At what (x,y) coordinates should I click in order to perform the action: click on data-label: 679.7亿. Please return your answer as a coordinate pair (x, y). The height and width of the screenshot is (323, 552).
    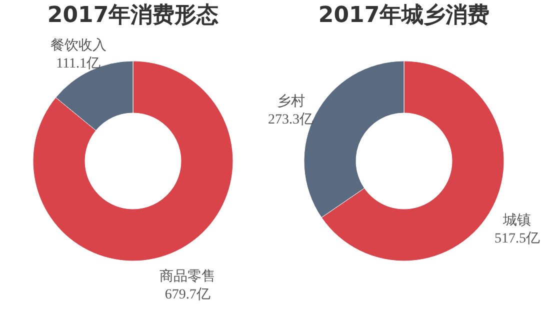
    Looking at the image, I should click on (187, 294).